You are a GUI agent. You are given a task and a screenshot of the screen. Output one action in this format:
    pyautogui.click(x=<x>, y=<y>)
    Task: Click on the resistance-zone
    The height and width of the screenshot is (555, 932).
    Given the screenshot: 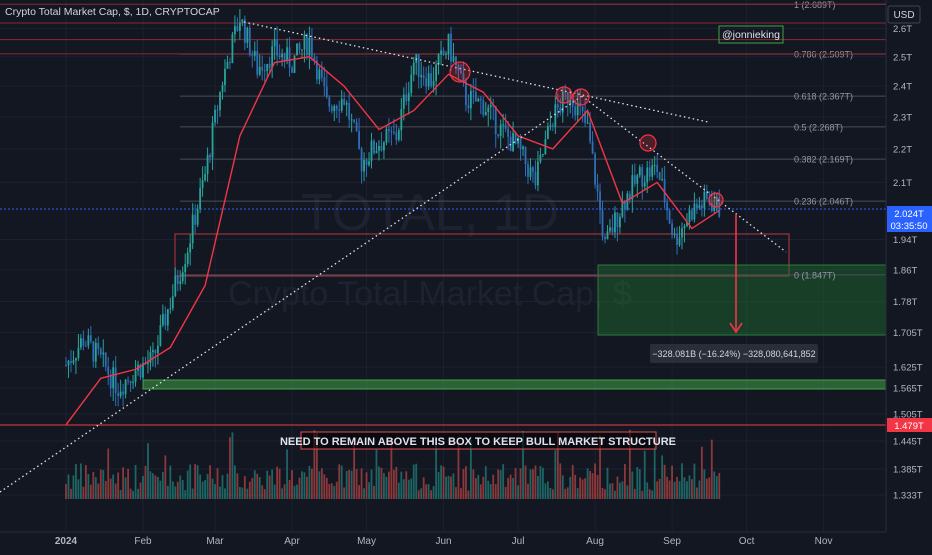 What is the action you would take?
    pyautogui.click(x=482, y=255)
    